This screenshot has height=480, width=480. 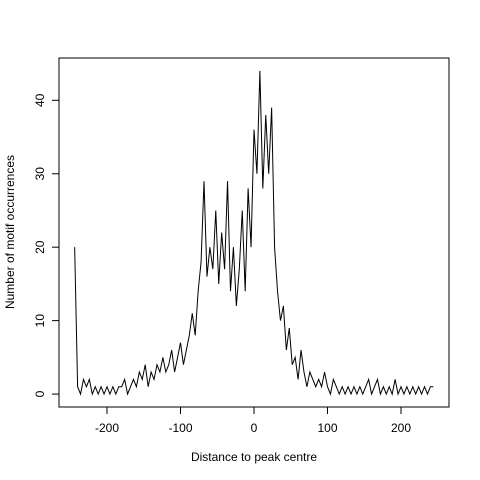 I want to click on x-tick-label: 0, so click(x=254, y=428).